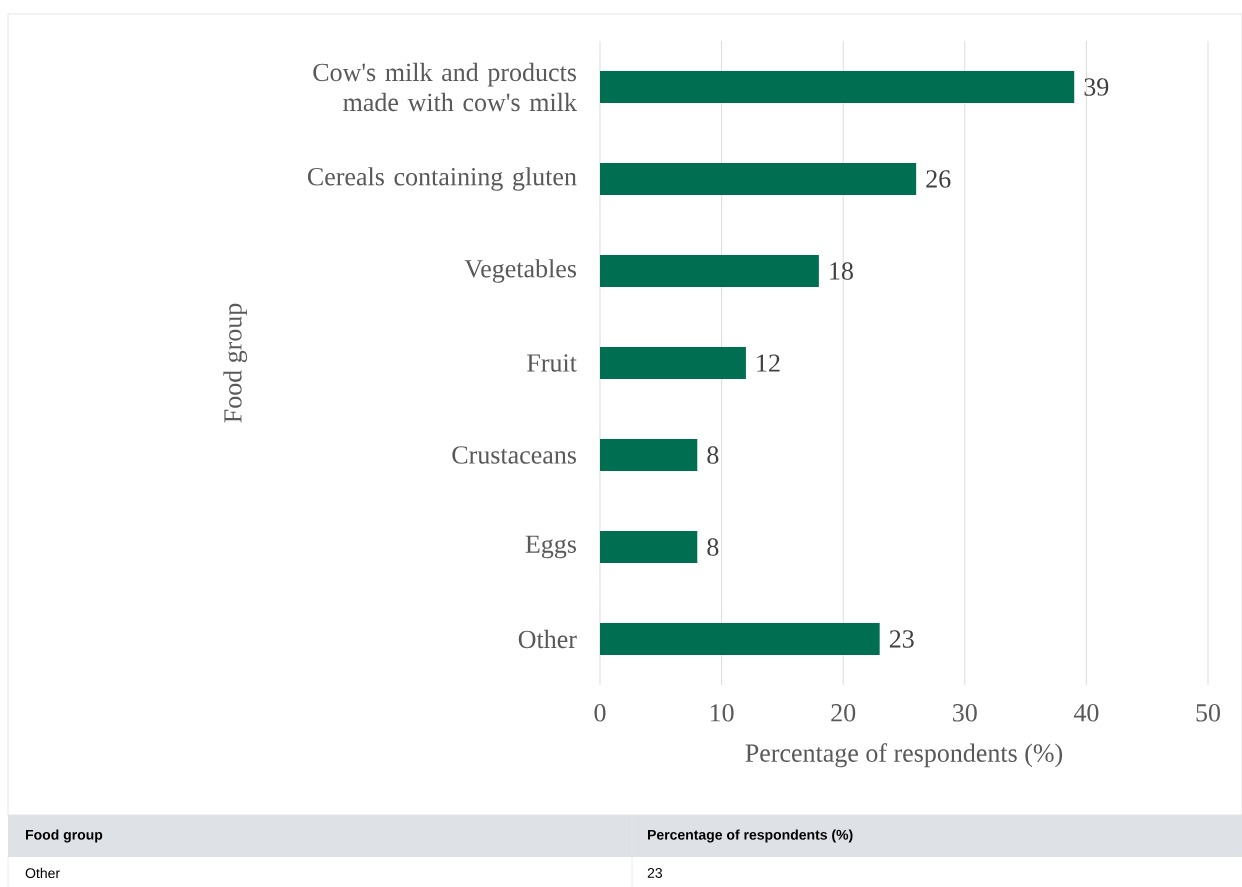 The image size is (1242, 887). Describe the element at coordinates (552, 363) in the screenshot. I see `y-tick-label: Fruit` at that location.